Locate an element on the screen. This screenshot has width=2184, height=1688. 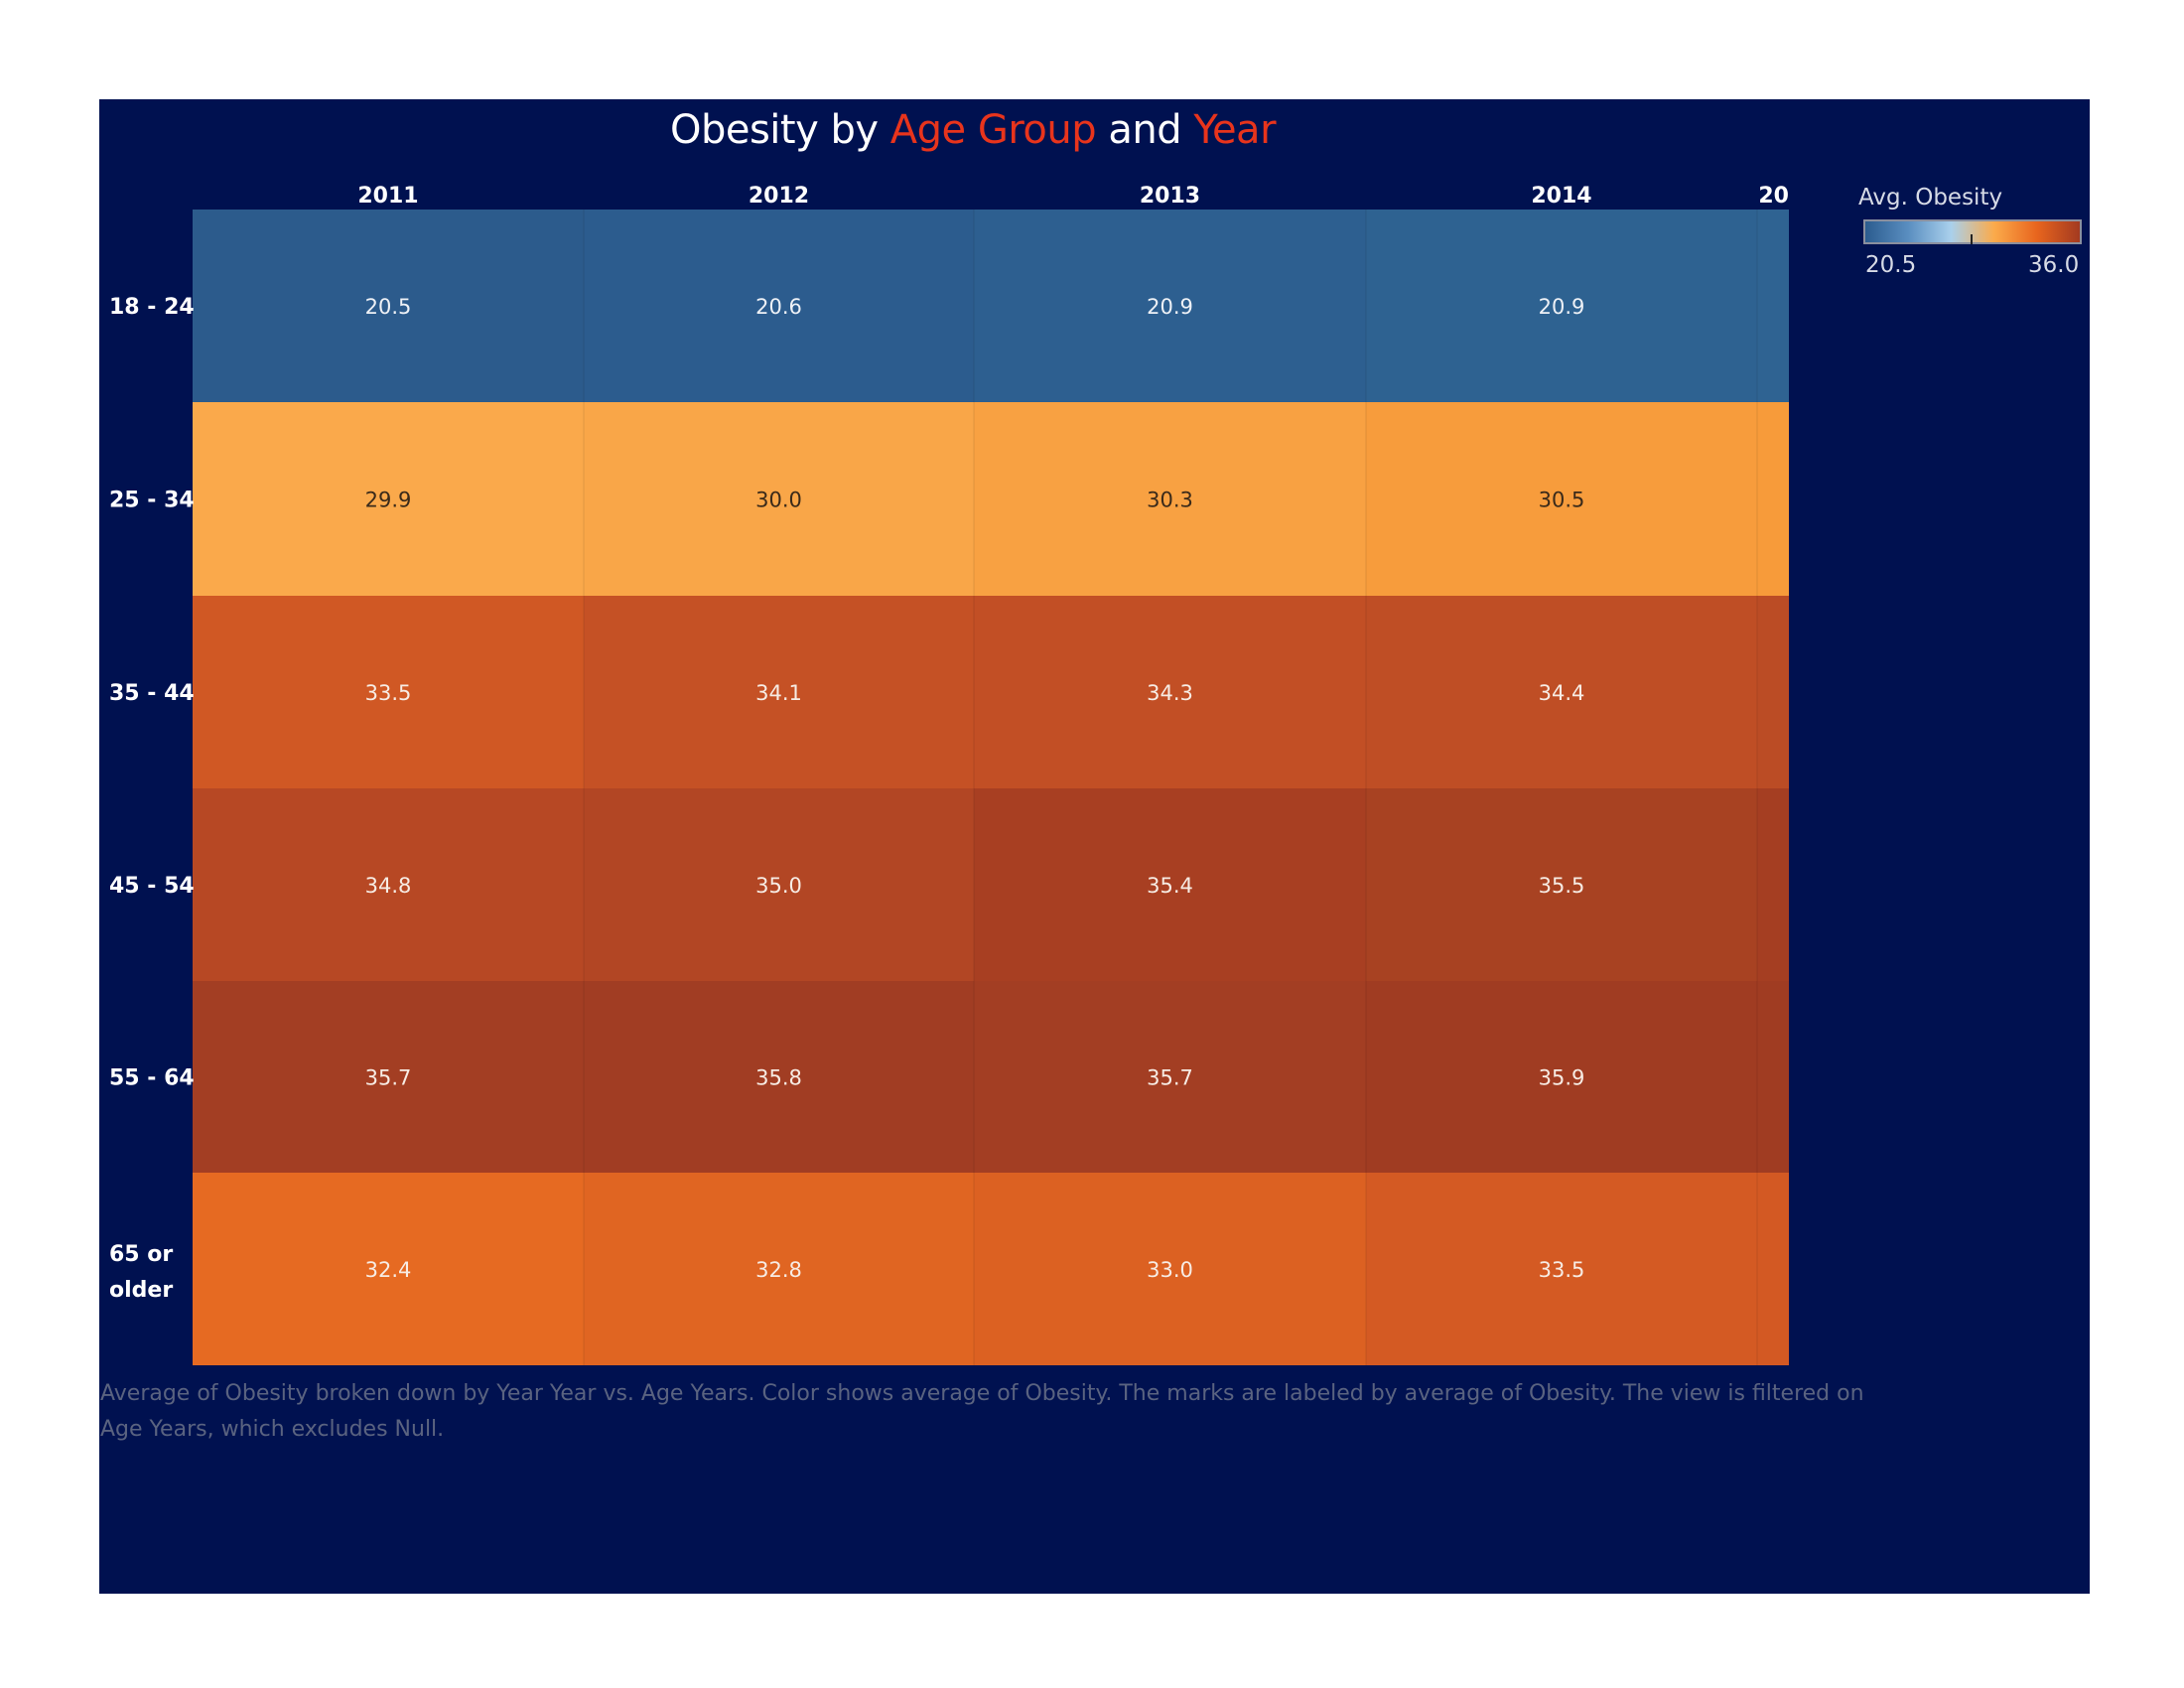
column-header-label: 2011 is located at coordinates (387, 196).